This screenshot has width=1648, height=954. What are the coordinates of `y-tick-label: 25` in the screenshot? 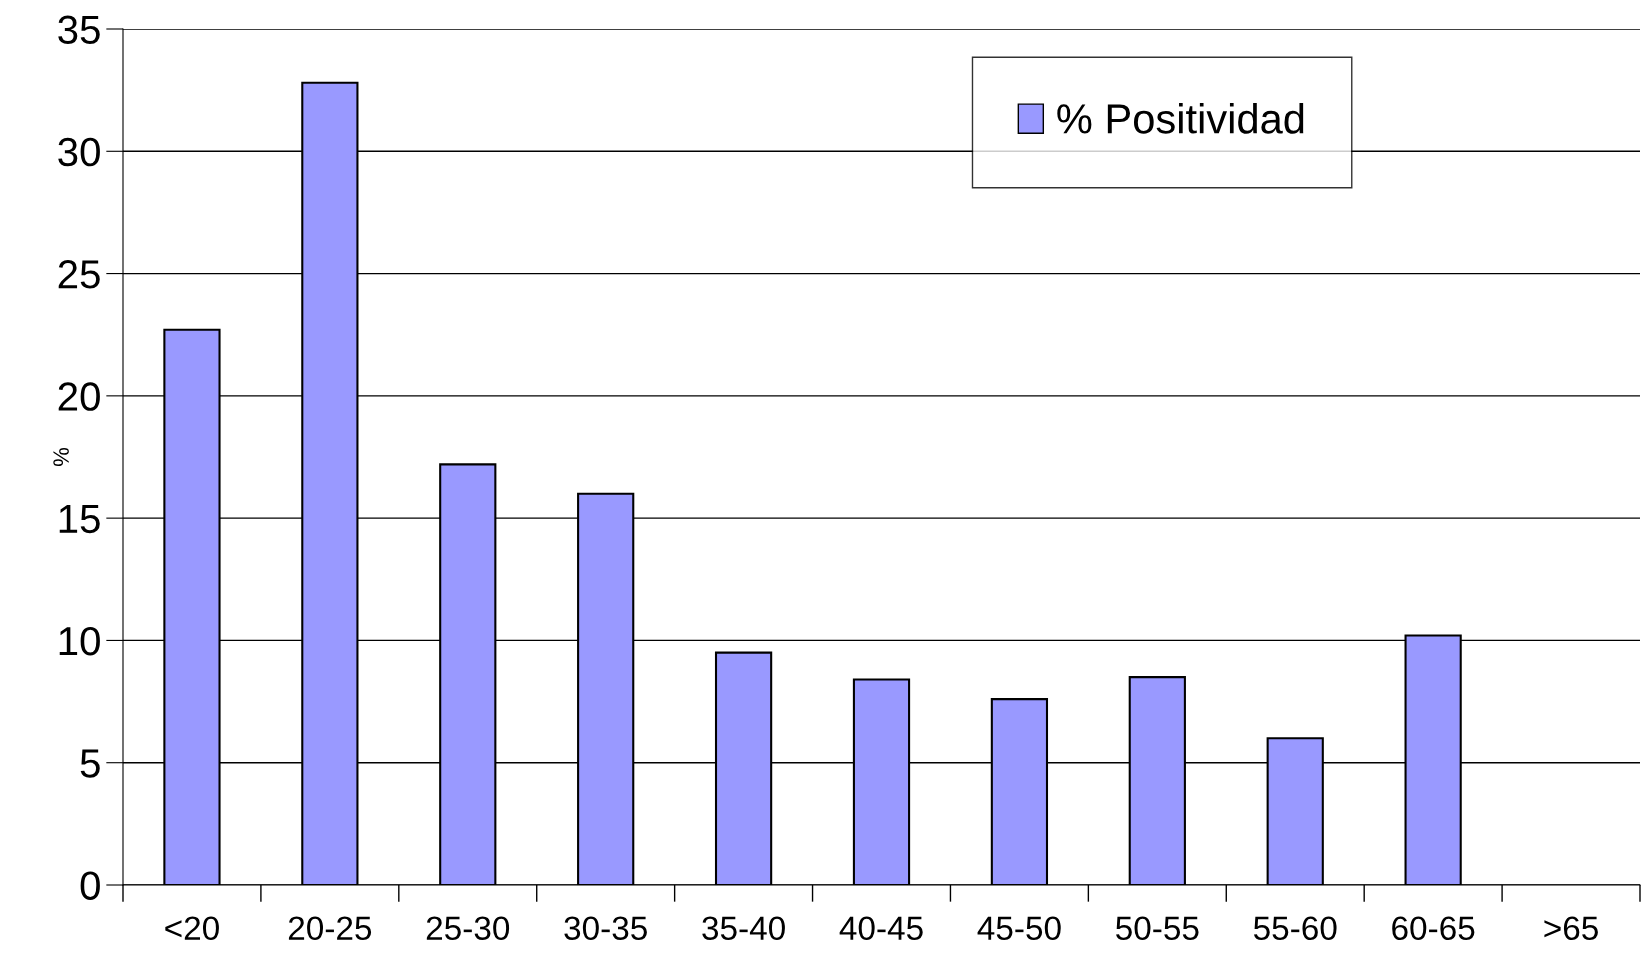 It's located at (79, 274).